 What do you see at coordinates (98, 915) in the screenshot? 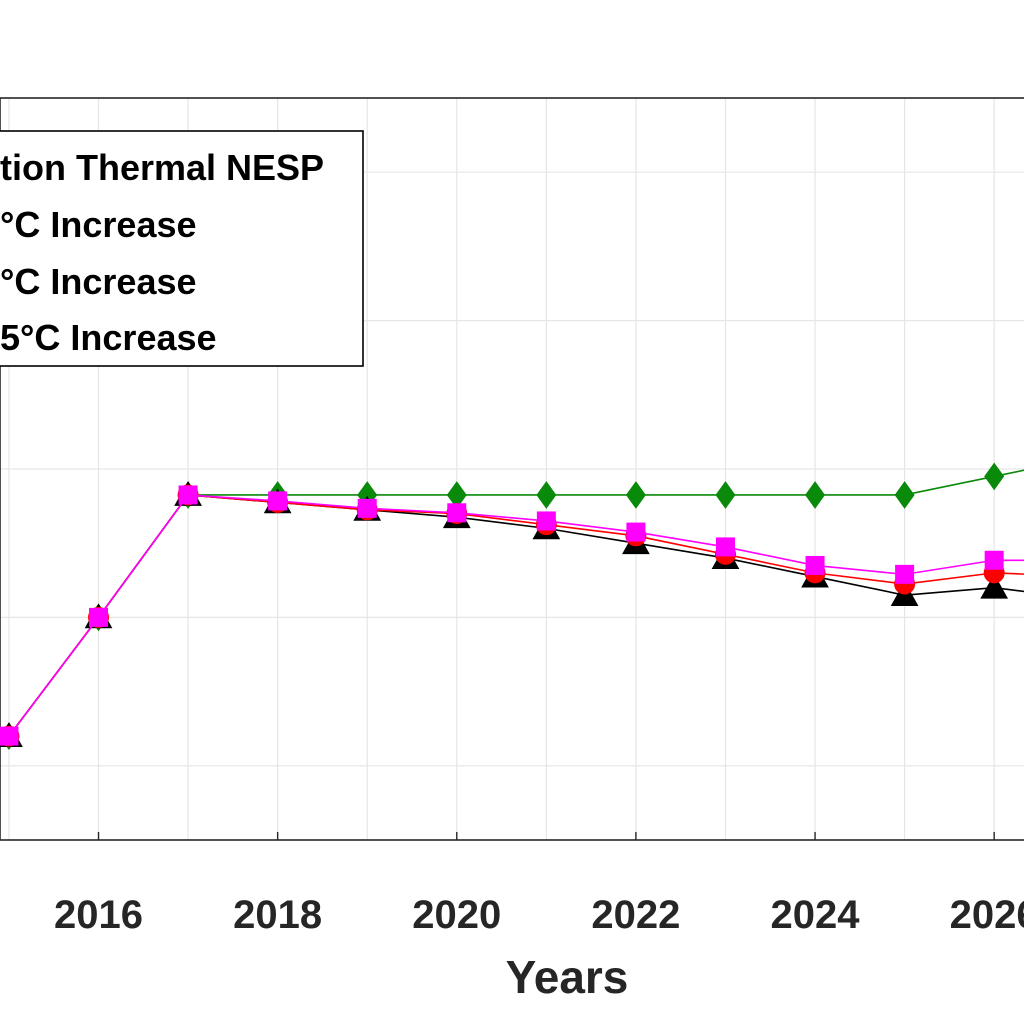
I see `x-tick-label: 2016` at bounding box center [98, 915].